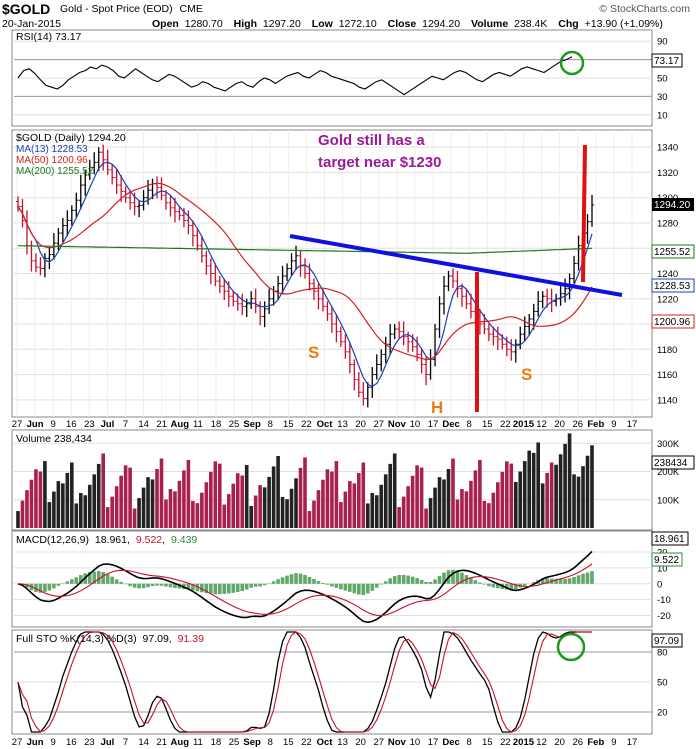 Image resolution: width=696 pixels, height=749 pixels. What do you see at coordinates (672, 322) in the screenshot?
I see `svg-text: 1200.96` at bounding box center [672, 322].